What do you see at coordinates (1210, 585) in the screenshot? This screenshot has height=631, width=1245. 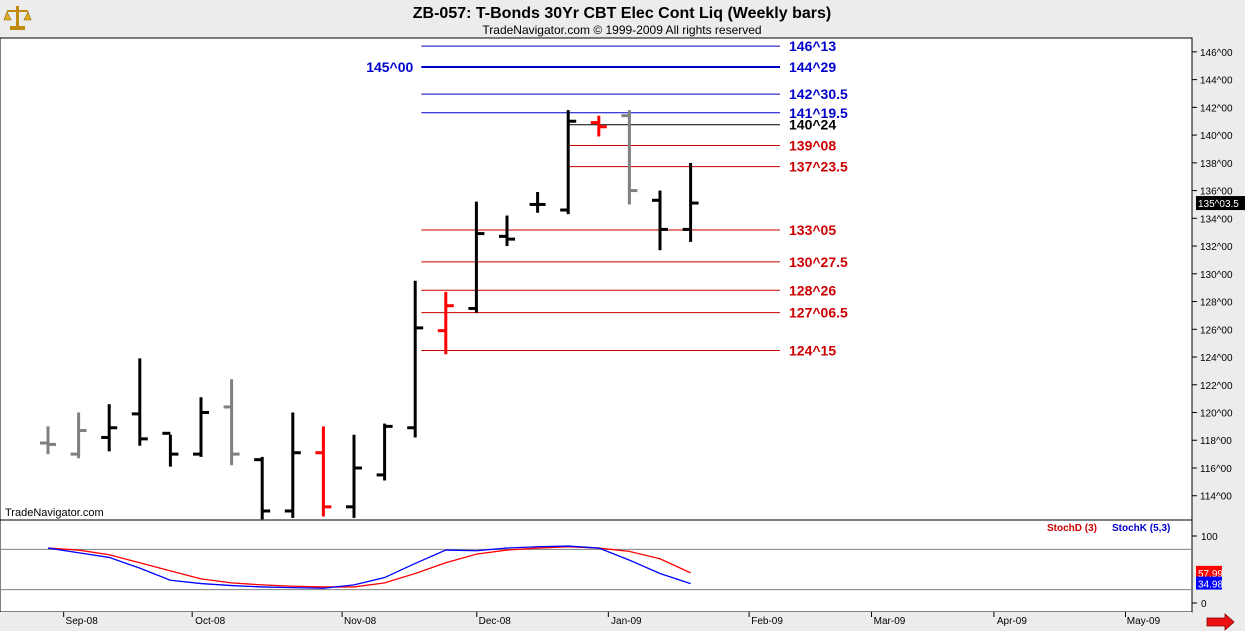 I see `stochk-last-label: 34.98` at bounding box center [1210, 585].